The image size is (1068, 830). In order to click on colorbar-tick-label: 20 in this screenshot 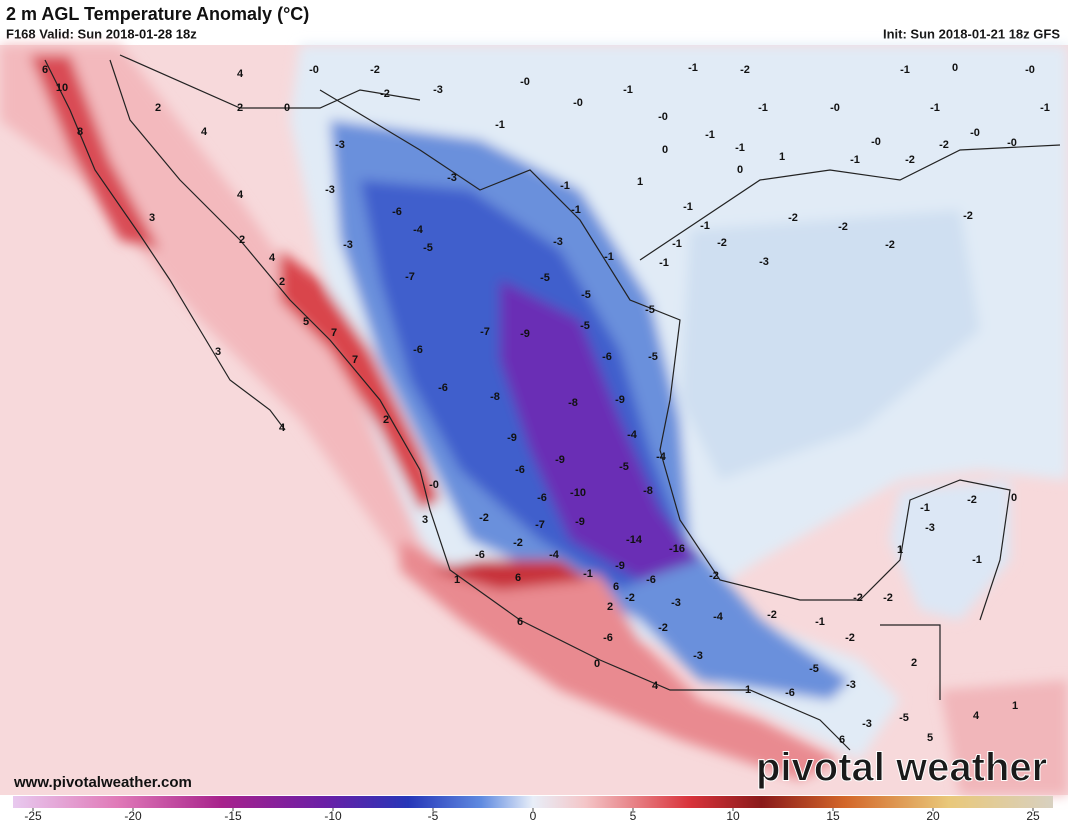, I will do `click(933, 816)`.